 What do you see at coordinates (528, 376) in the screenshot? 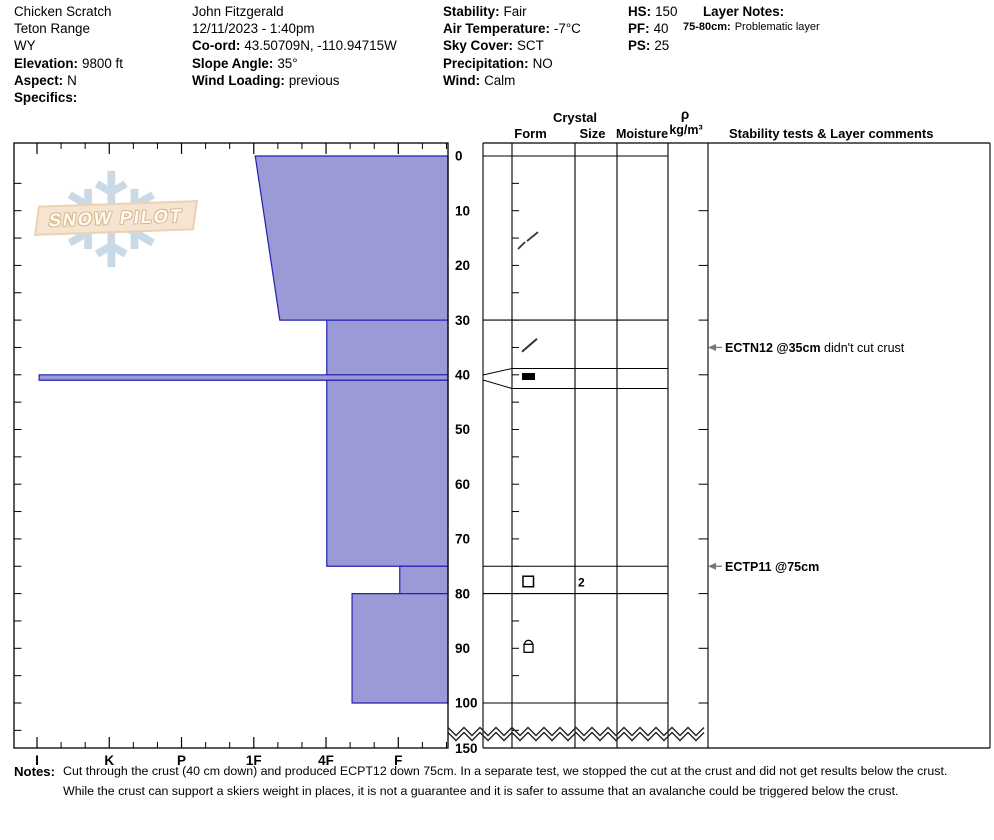
I see `grain-ice-icon` at bounding box center [528, 376].